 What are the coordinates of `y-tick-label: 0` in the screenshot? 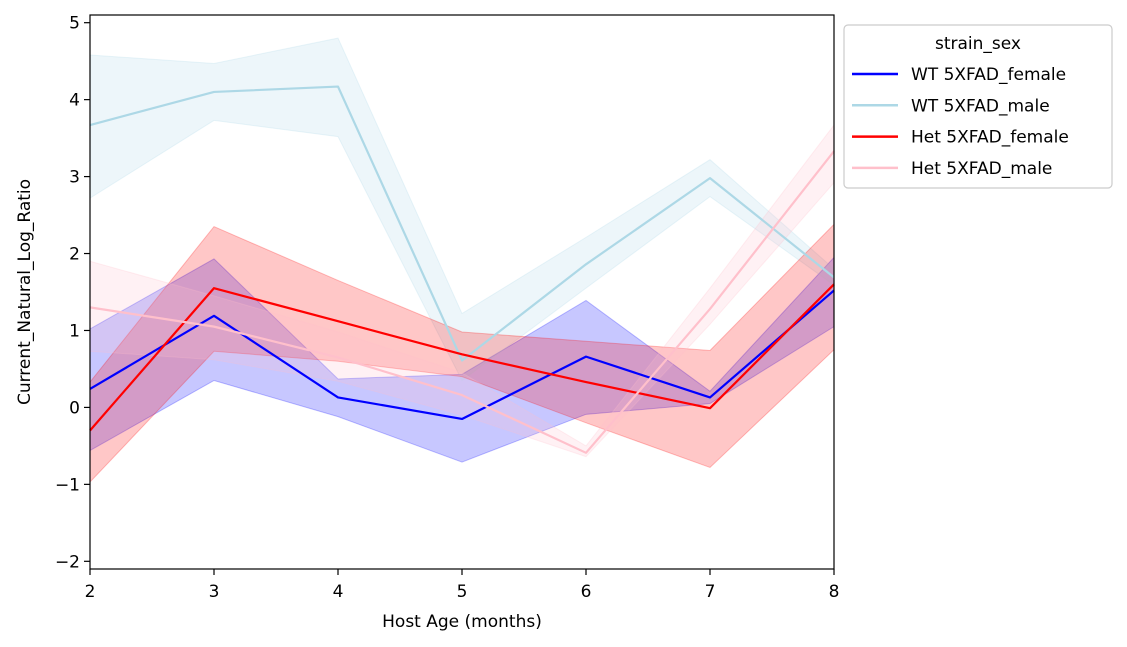 It's located at (74, 408).